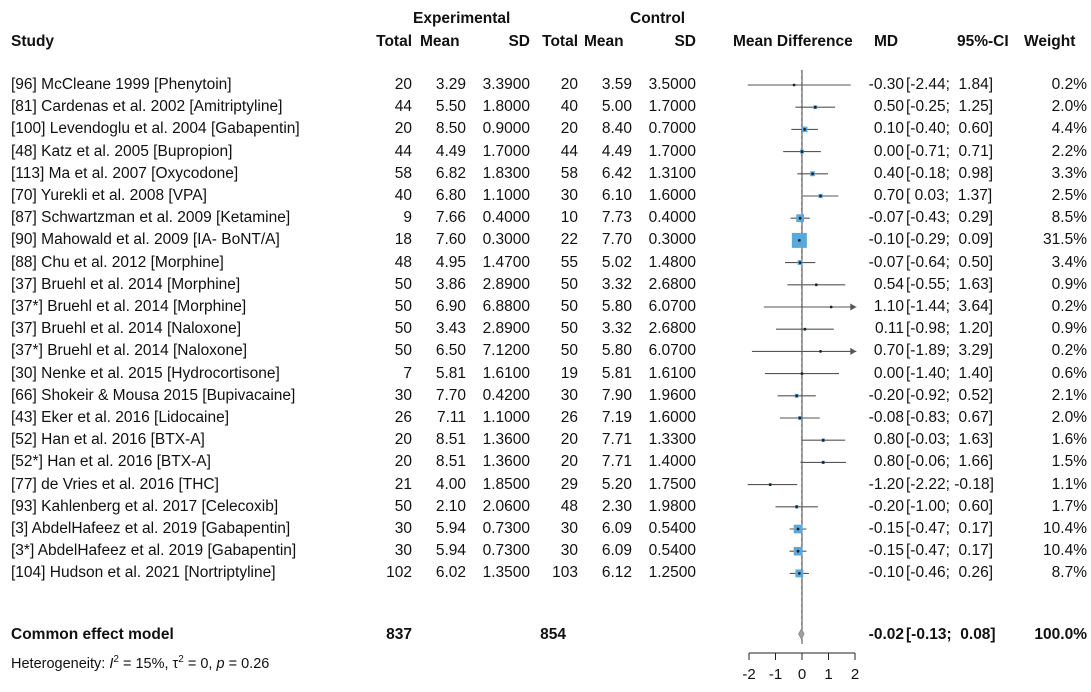 The image size is (1091, 692). Describe the element at coordinates (569, 151) in the screenshot. I see `control-total: 44` at that location.